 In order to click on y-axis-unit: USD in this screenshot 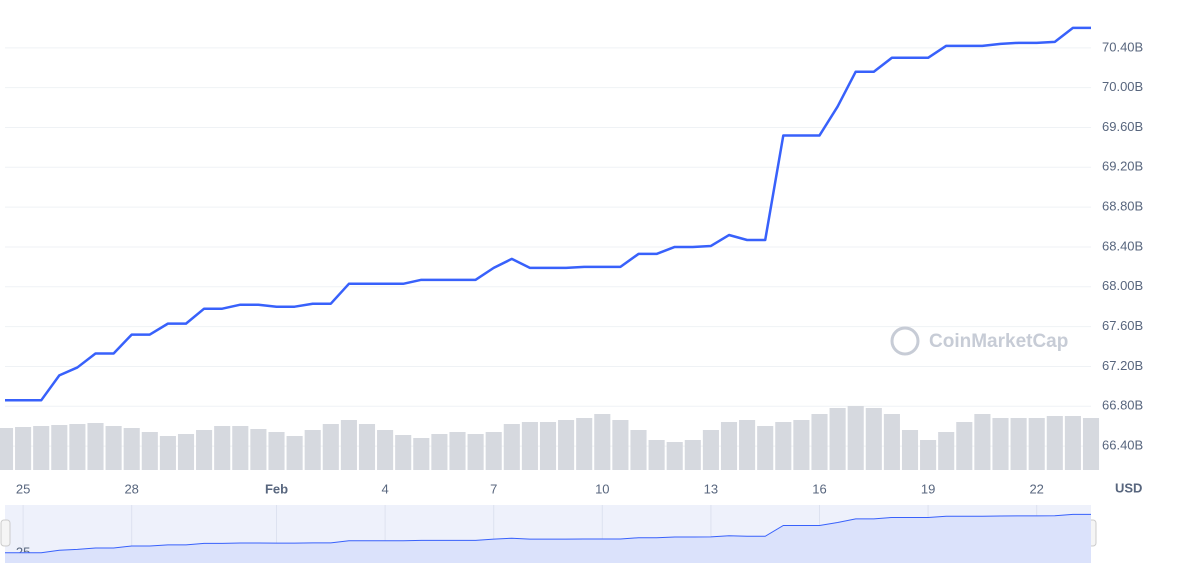, I will do `click(1128, 487)`.